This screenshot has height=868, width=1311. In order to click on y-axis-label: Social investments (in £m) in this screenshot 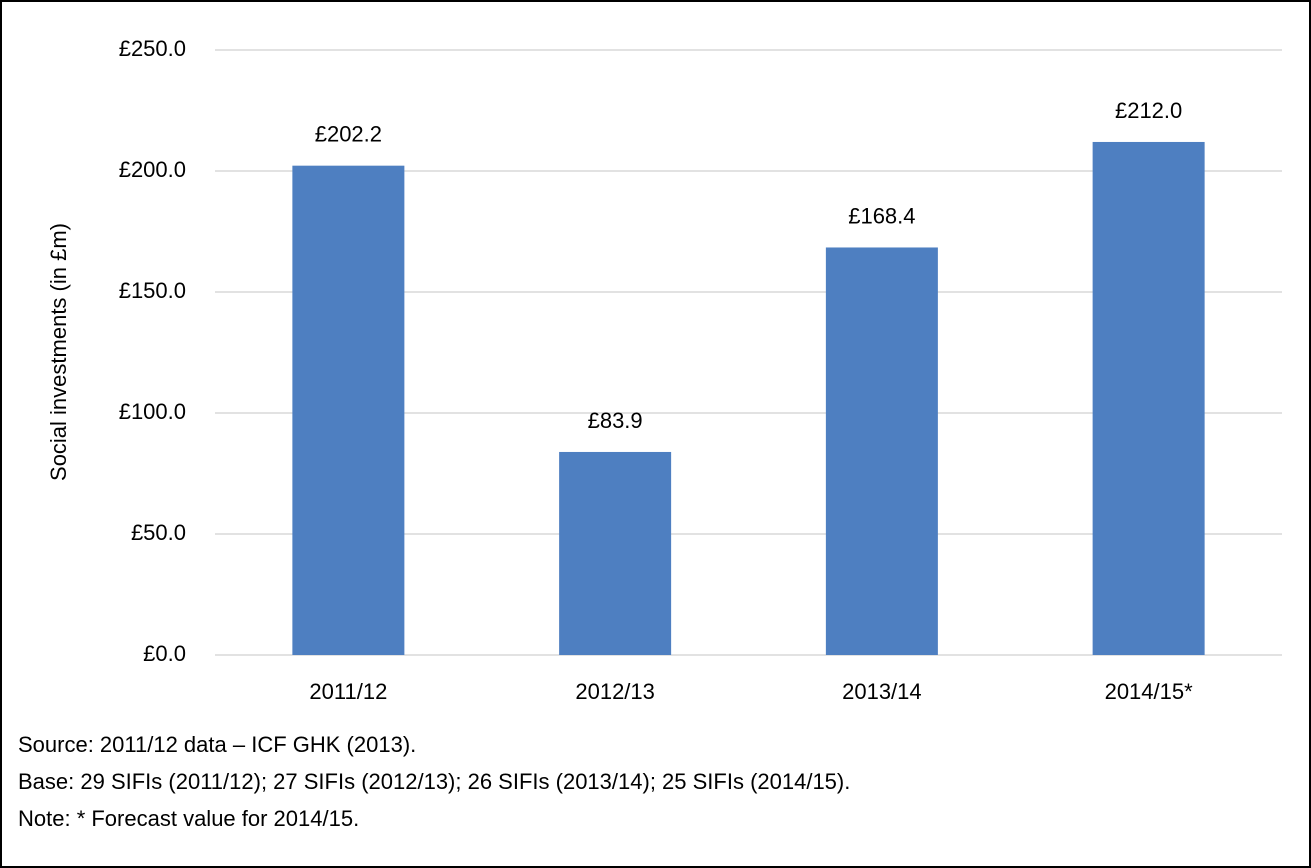, I will do `click(58, 352)`.